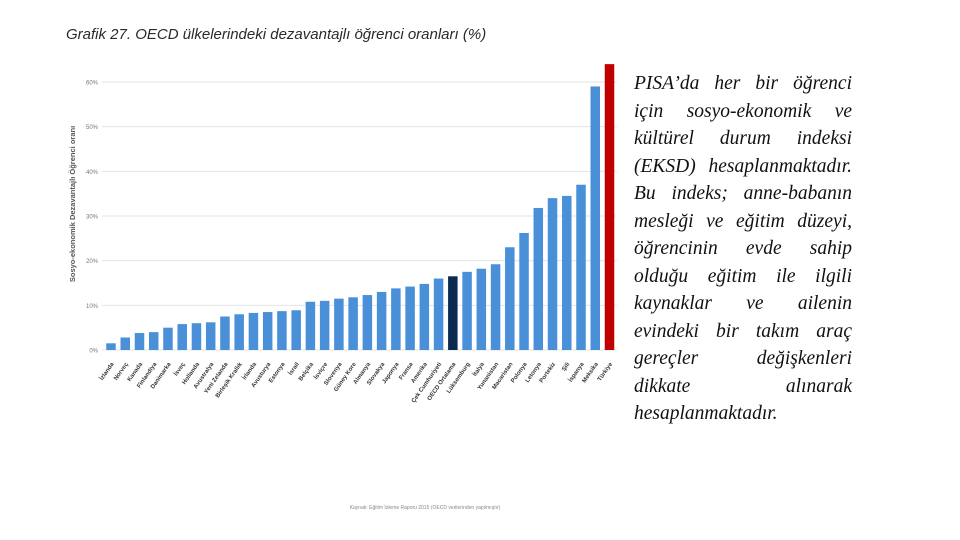 The width and height of the screenshot is (960, 540). Describe the element at coordinates (180, 369) in the screenshot. I see `x-tick-label-6: İsveç` at that location.